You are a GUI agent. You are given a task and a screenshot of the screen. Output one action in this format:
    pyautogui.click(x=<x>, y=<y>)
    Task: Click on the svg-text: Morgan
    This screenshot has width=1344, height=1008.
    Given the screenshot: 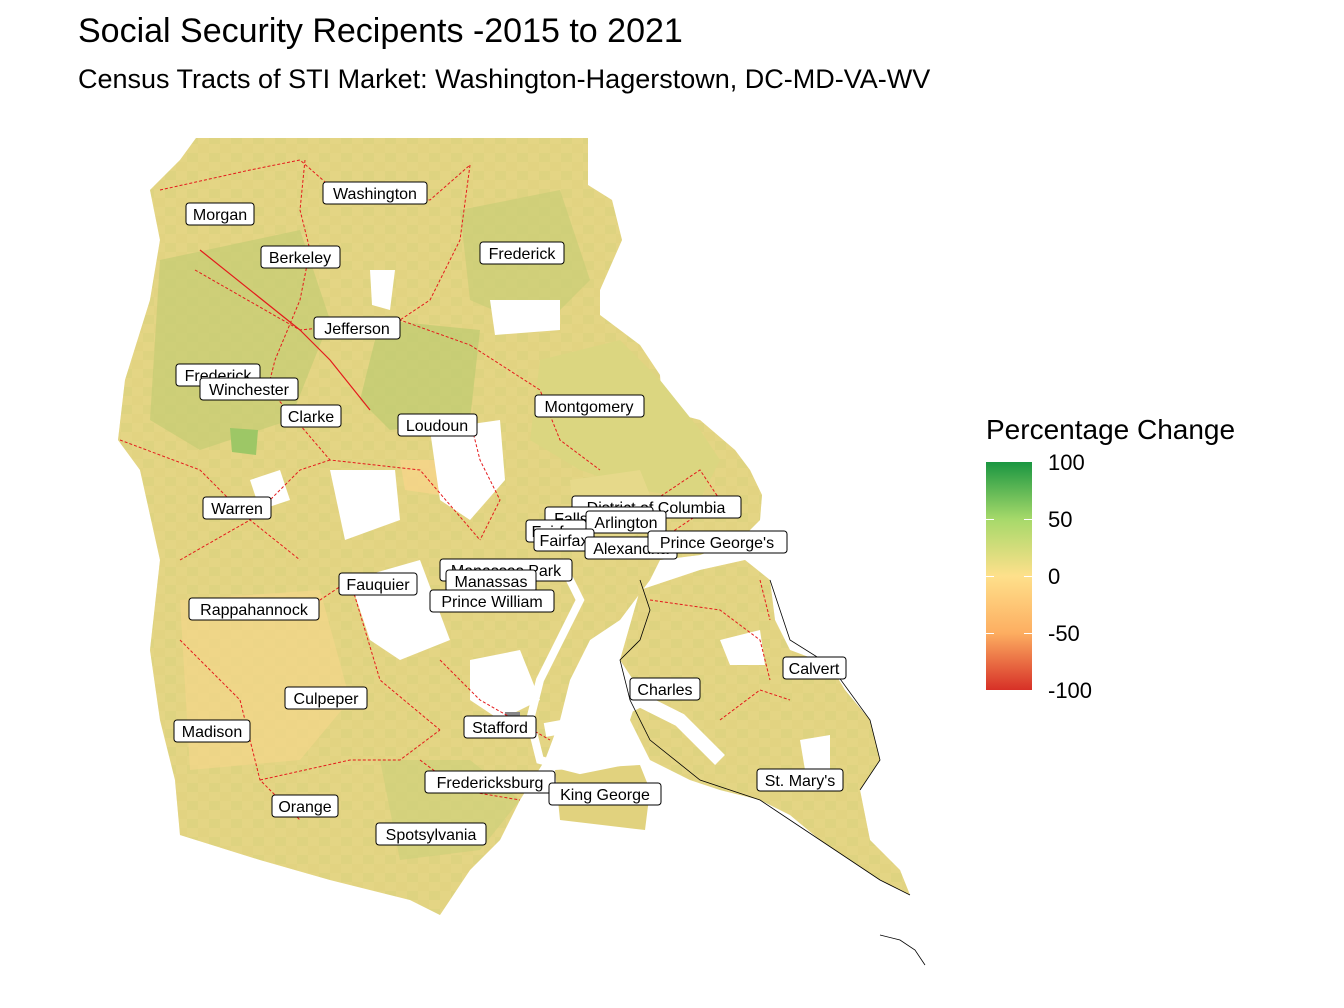 What is the action you would take?
    pyautogui.click(x=220, y=215)
    